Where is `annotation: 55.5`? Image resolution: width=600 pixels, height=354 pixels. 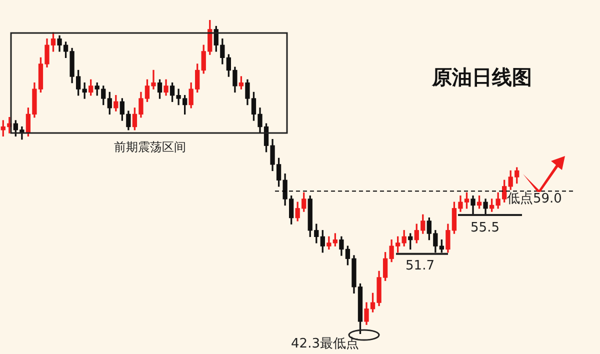
annotation: 55.5 is located at coordinates (485, 228).